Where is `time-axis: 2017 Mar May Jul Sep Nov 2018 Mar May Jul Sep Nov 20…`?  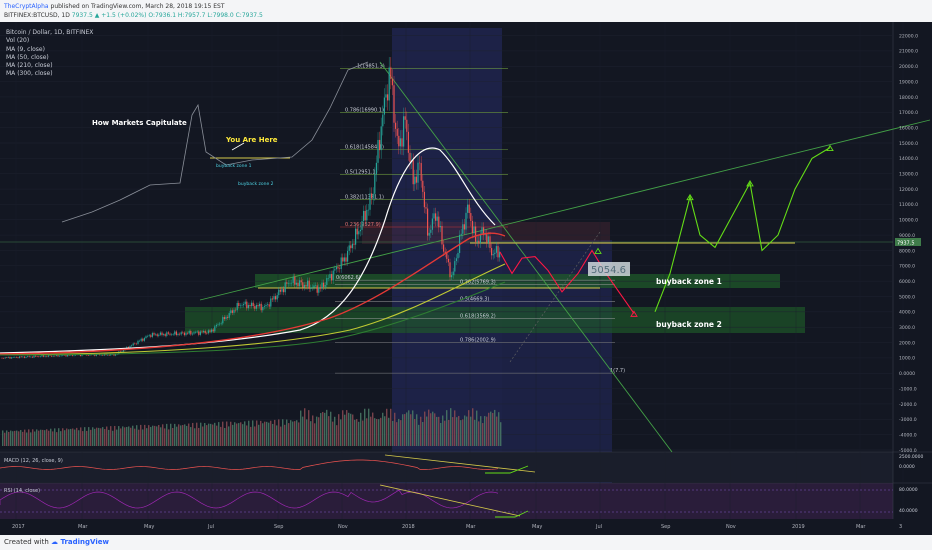 time-axis: 2017 Mar May Jul Sep Nov 2018 Mar May Jul Sep Nov 20… is located at coordinates (457, 527).